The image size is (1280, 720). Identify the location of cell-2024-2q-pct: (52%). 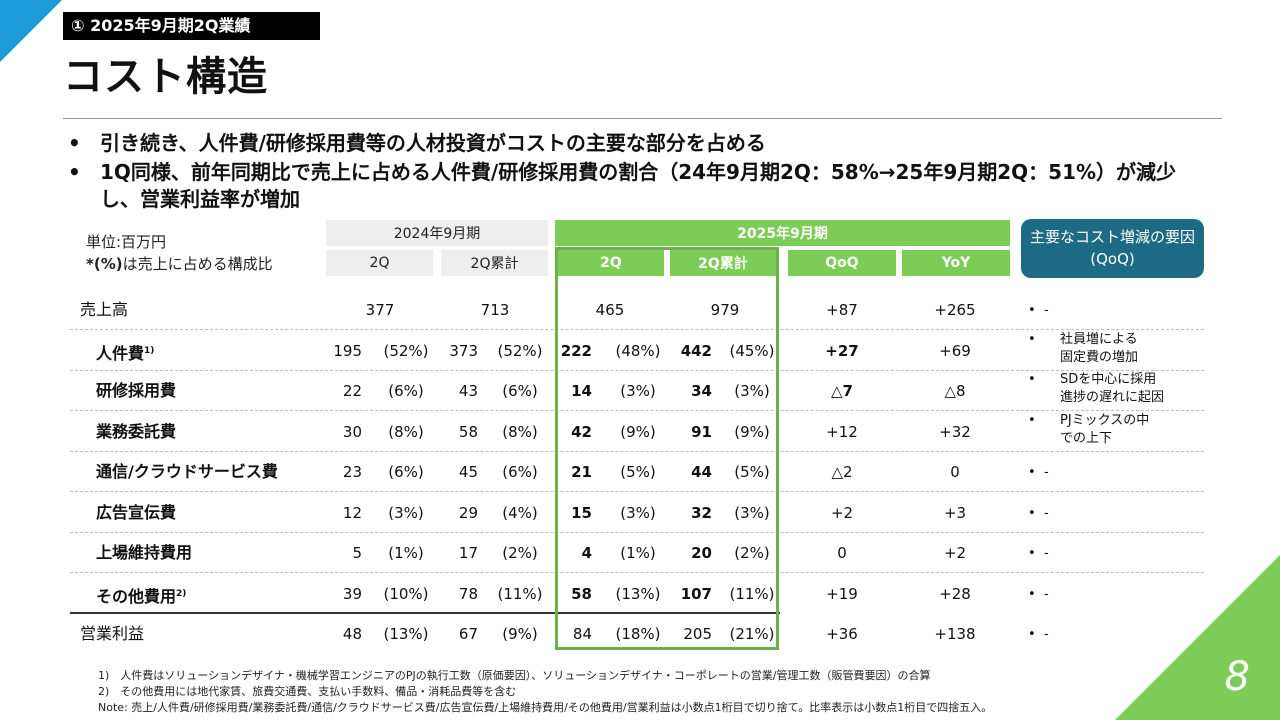
(406, 350).